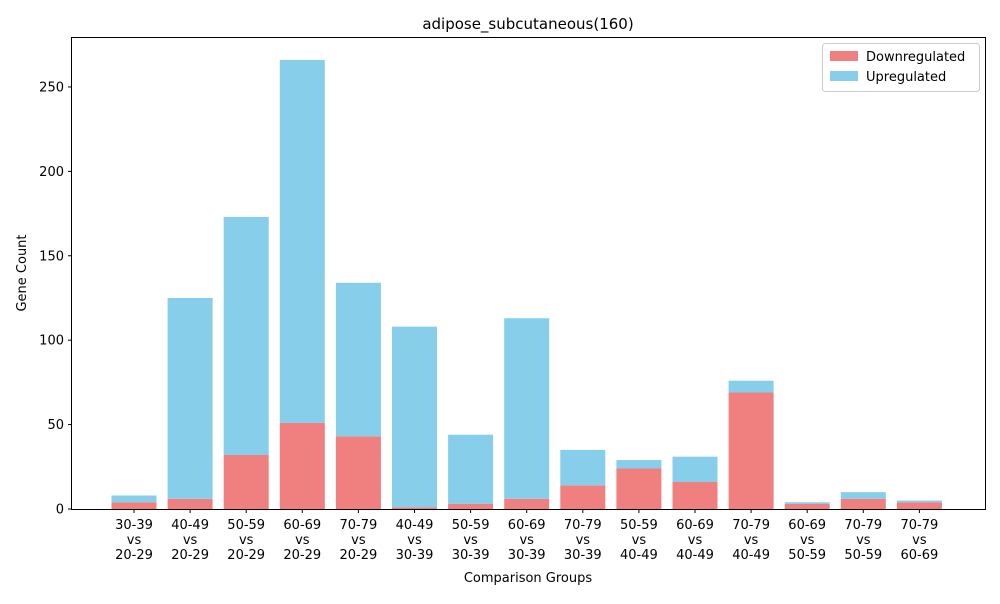 The width and height of the screenshot is (1000, 604). Describe the element at coordinates (51, 341) in the screenshot. I see `y-tick-label: 100` at that location.